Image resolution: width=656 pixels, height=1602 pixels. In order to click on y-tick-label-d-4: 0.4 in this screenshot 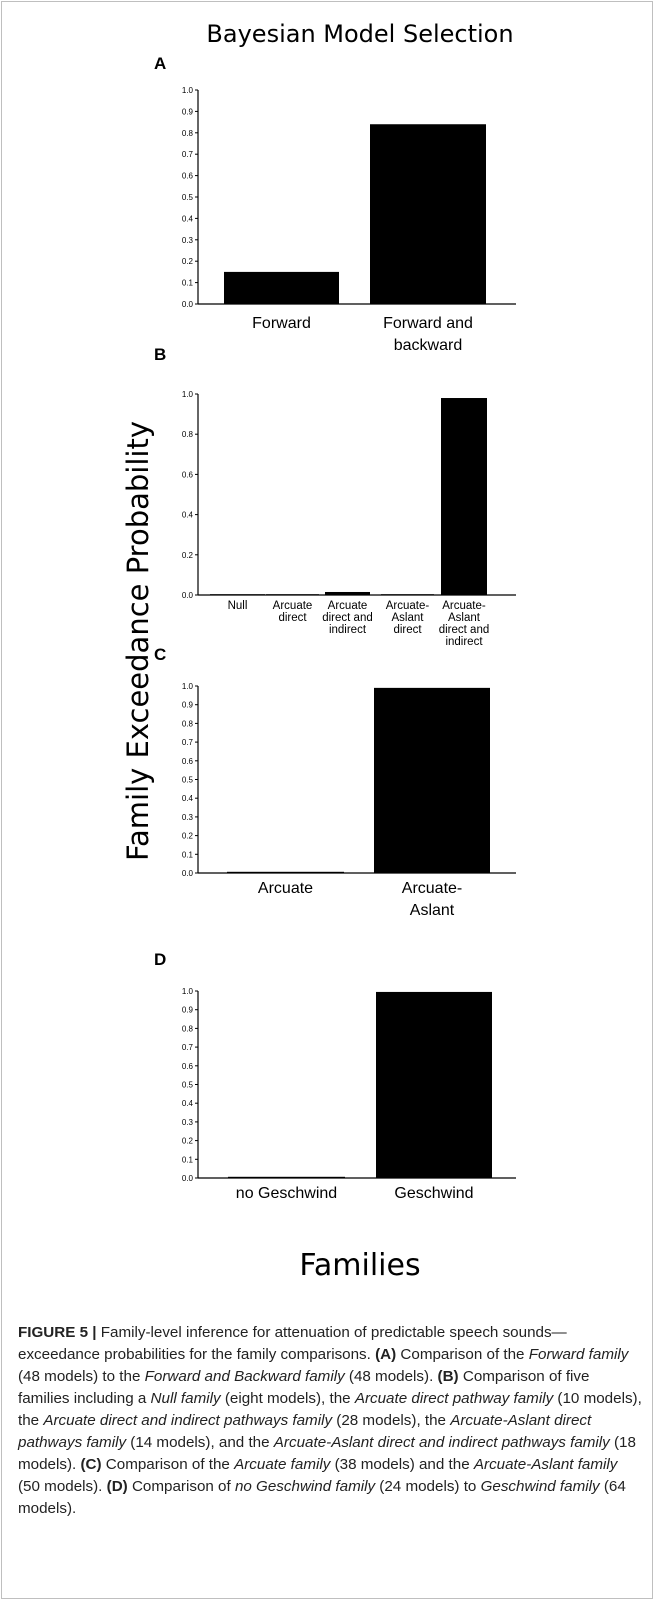, I will do `click(188, 1103)`.